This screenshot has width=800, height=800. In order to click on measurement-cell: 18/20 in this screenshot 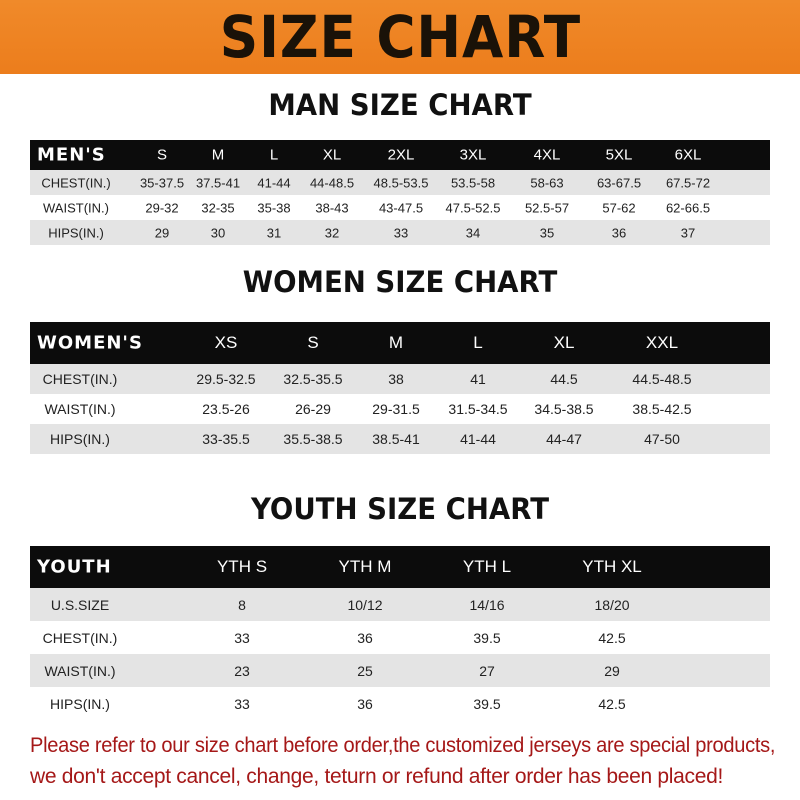, I will do `click(612, 604)`.